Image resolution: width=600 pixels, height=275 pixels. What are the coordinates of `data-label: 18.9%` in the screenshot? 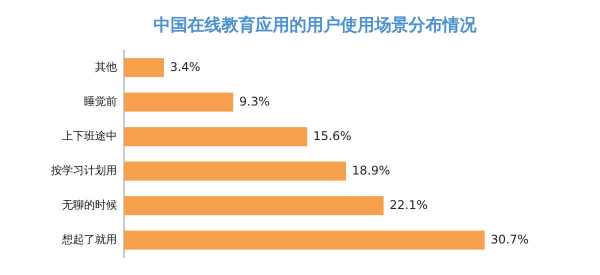 It's located at (371, 170).